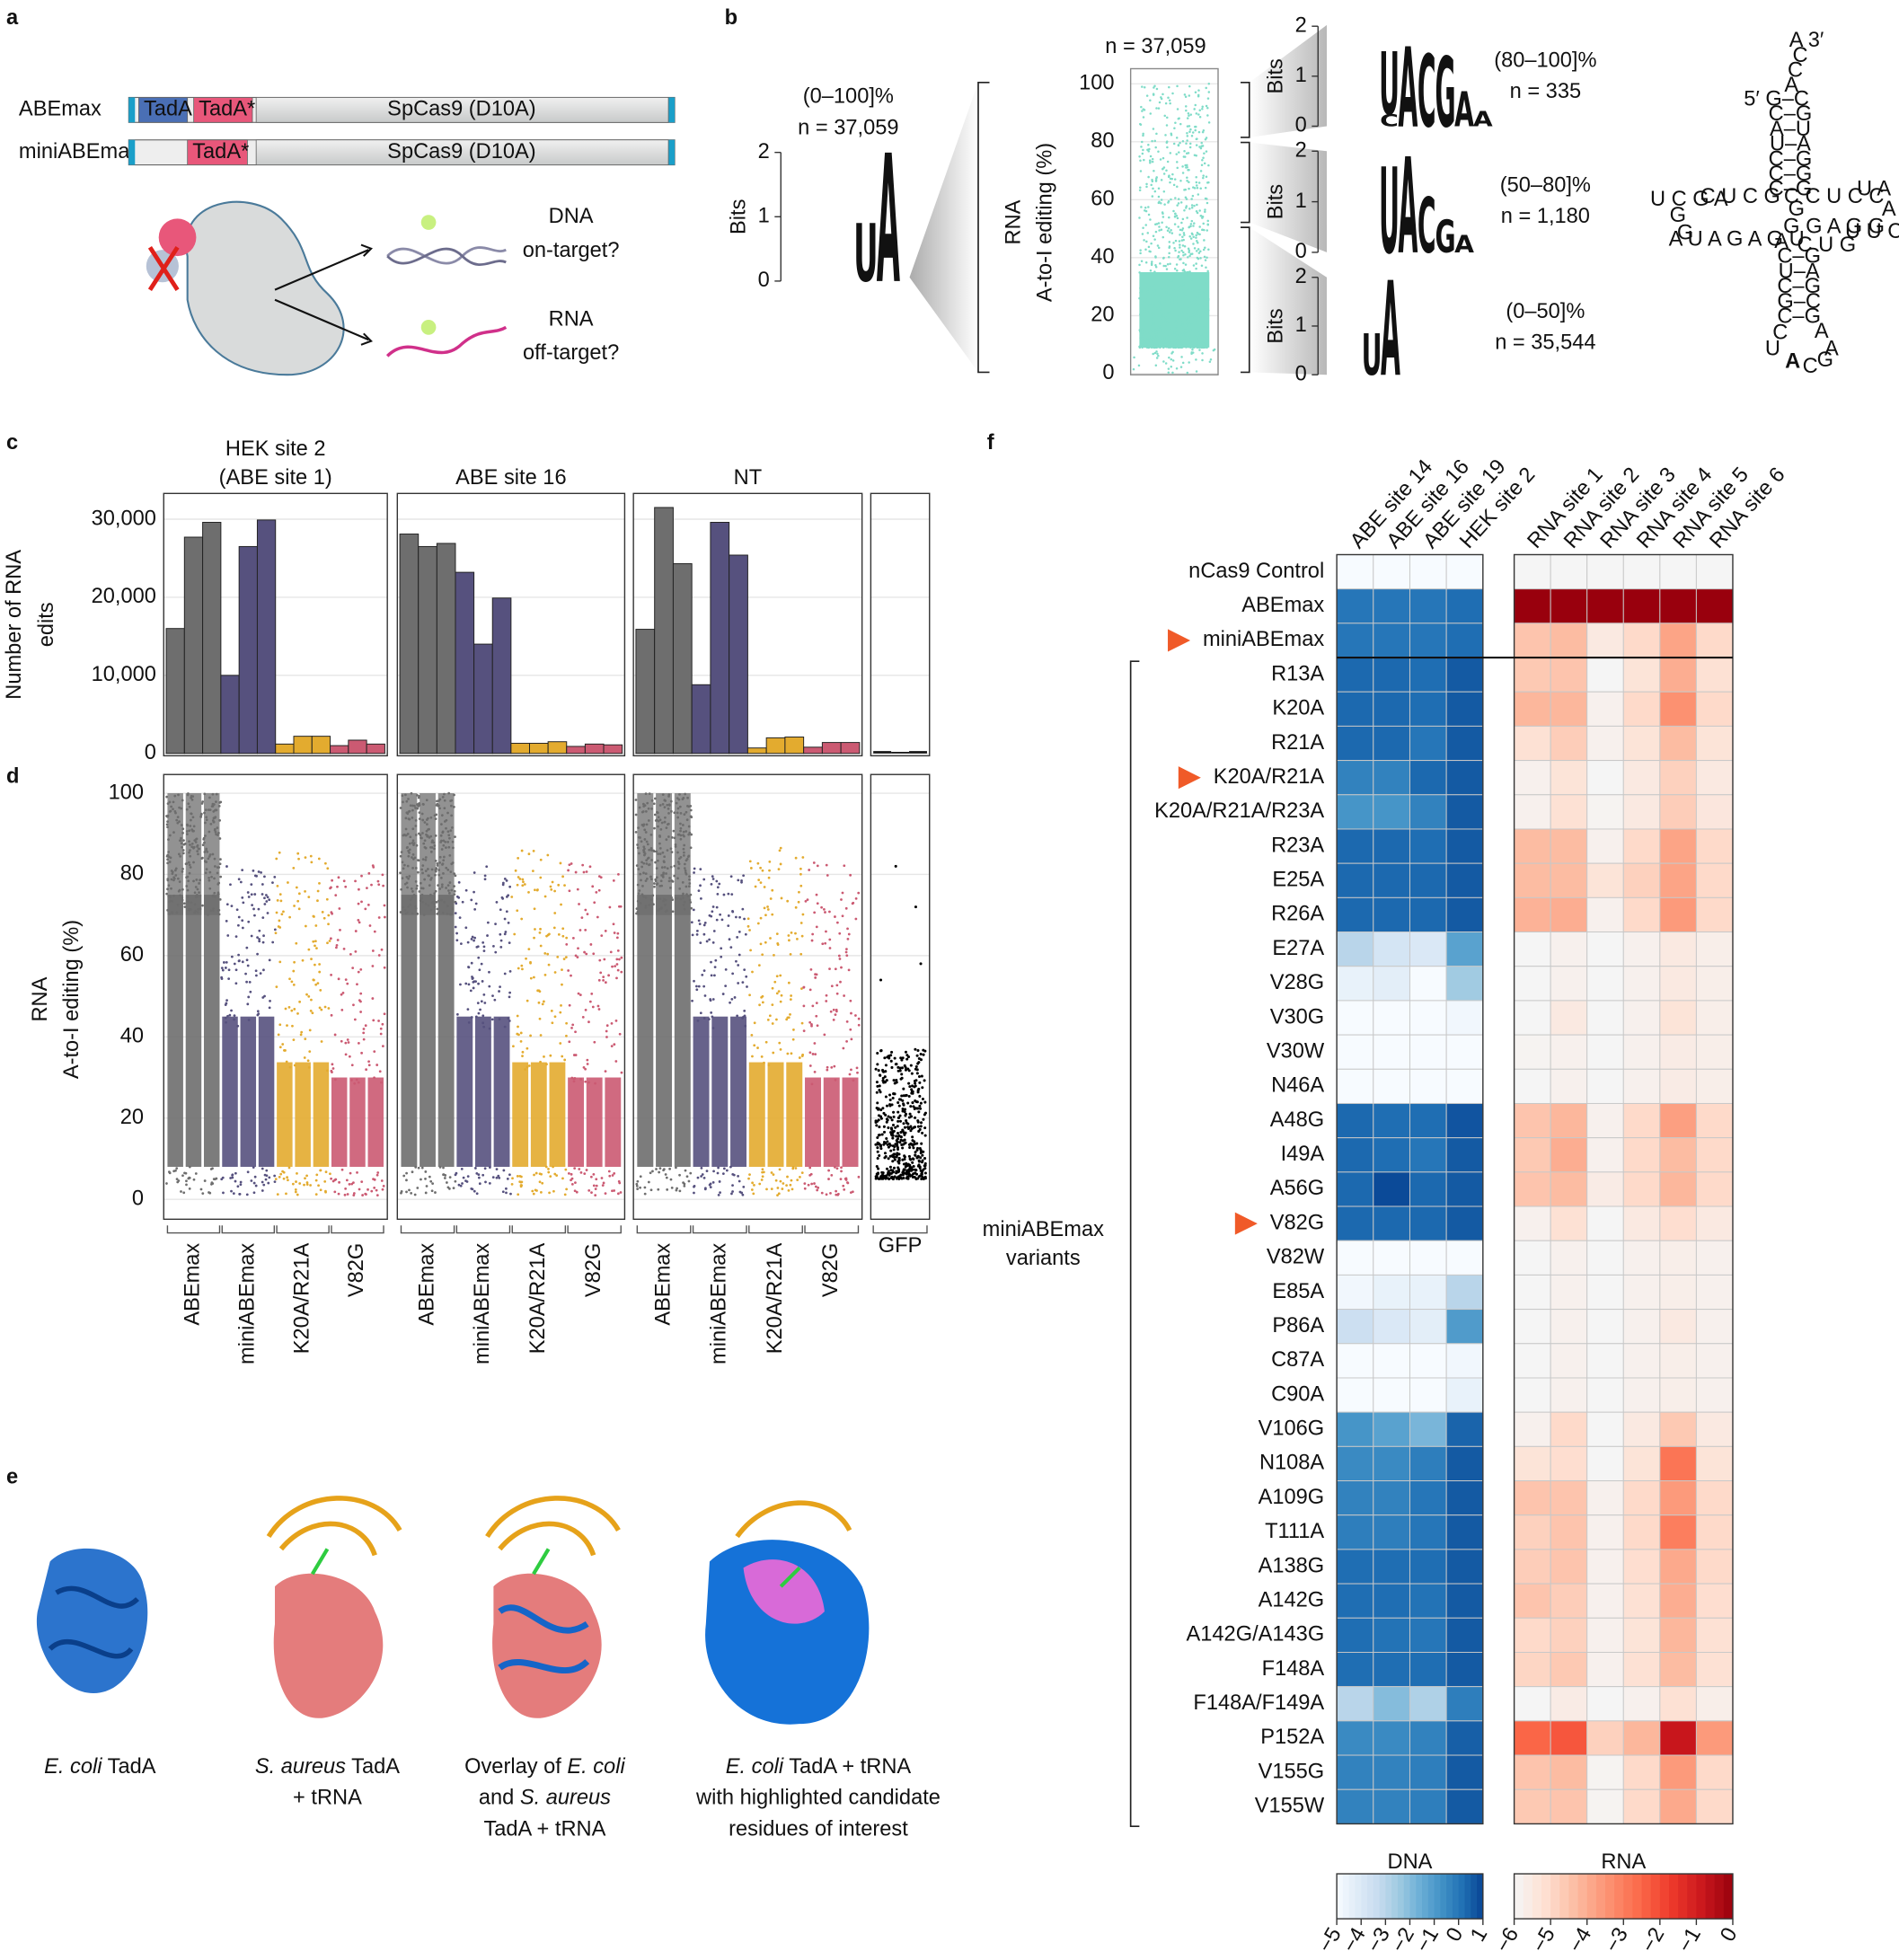  I want to click on row-label: R23A, so click(1297, 845).